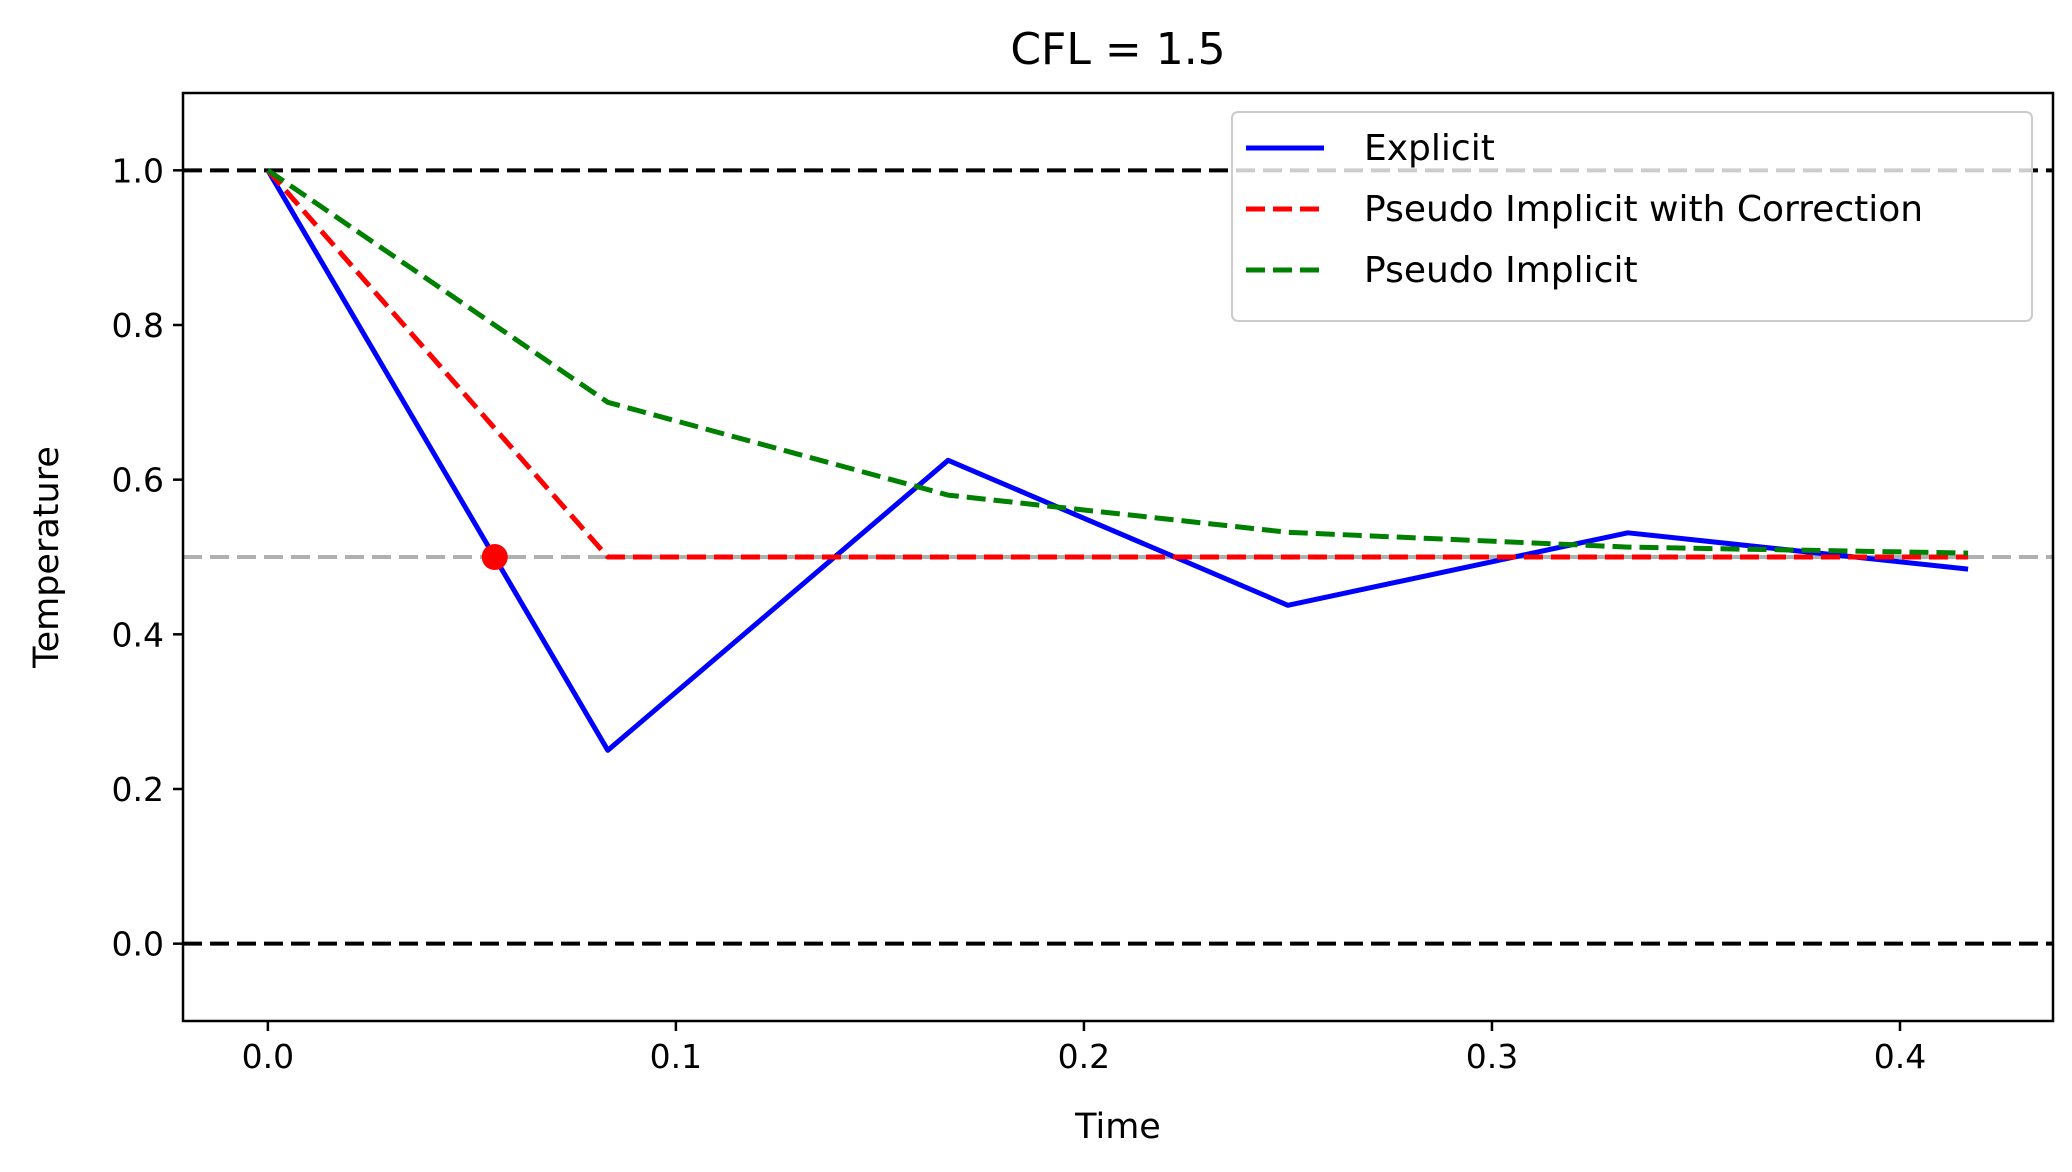  Describe the element at coordinates (47, 557) in the screenshot. I see `y-axis-label: Temperature` at that location.